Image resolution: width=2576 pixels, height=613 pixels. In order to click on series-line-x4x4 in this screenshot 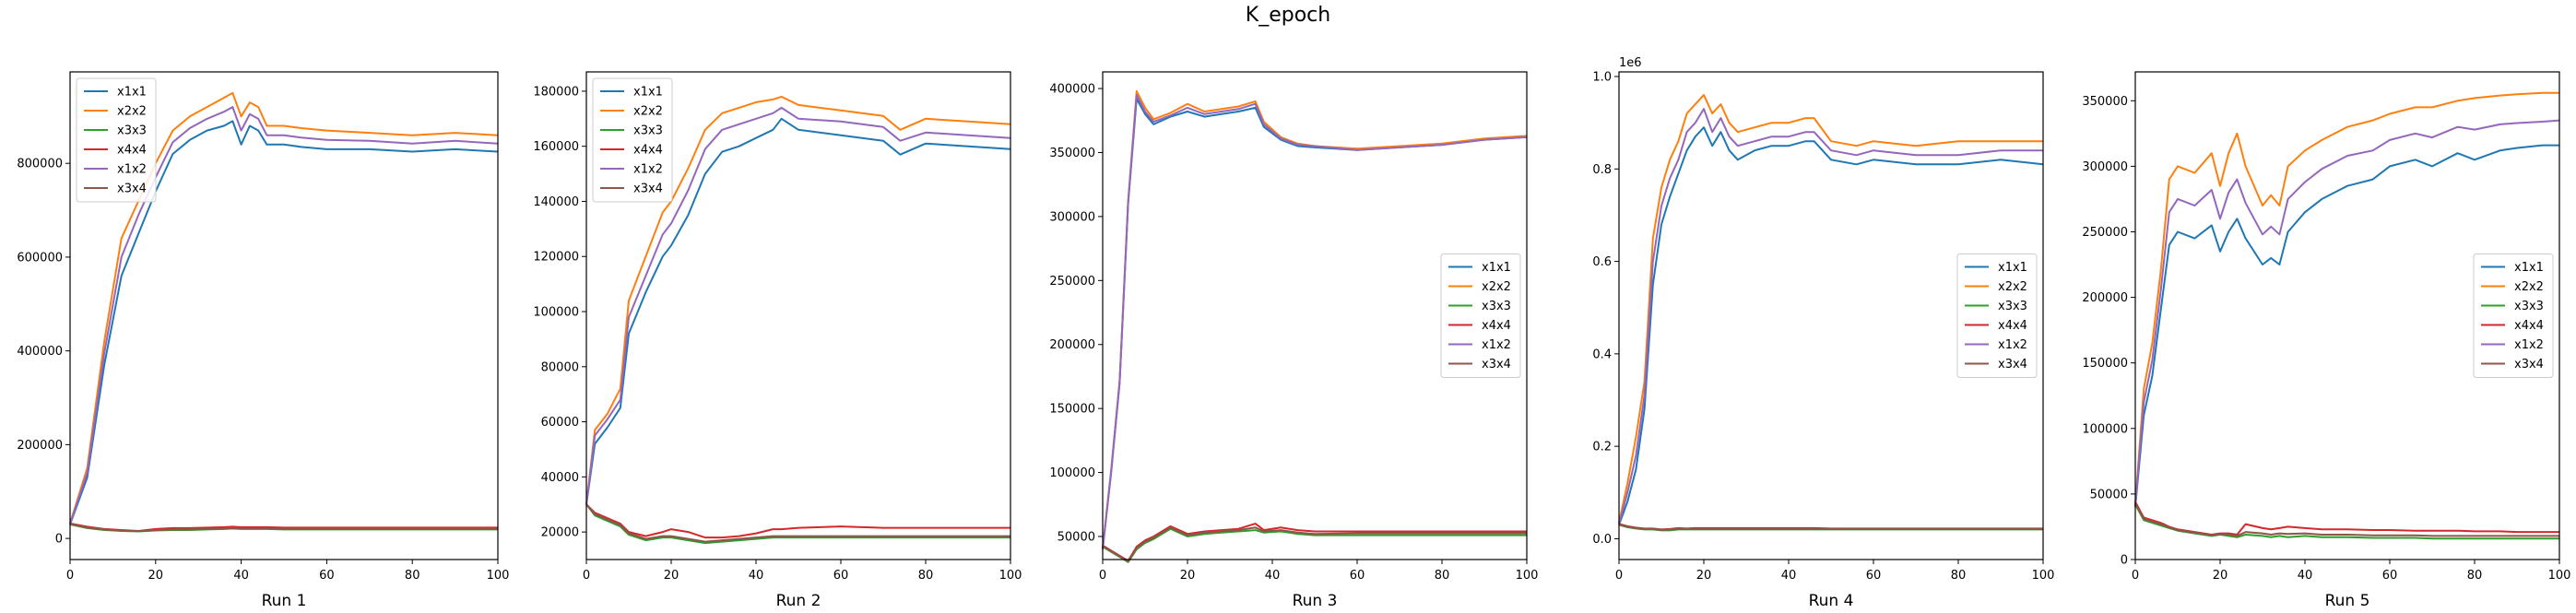, I will do `click(2346, 518)`.